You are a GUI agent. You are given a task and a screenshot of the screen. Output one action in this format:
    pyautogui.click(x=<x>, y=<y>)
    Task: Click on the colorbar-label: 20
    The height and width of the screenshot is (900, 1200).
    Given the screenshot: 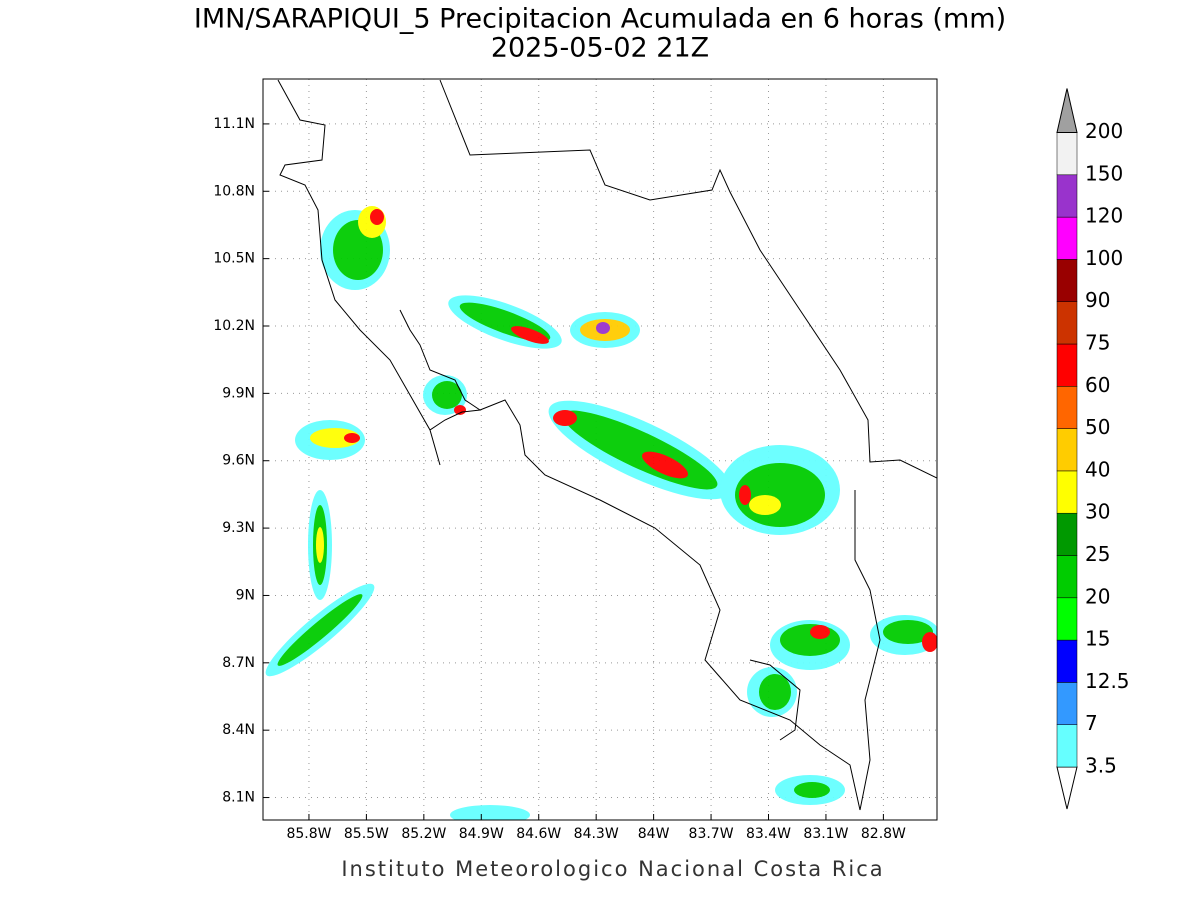 What is the action you would take?
    pyautogui.click(x=1097, y=596)
    